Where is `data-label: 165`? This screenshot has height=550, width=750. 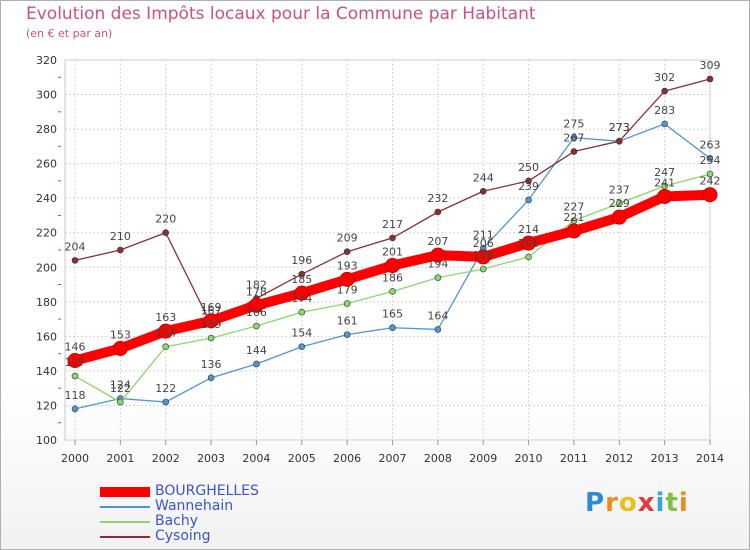 data-label: 165 is located at coordinates (392, 314).